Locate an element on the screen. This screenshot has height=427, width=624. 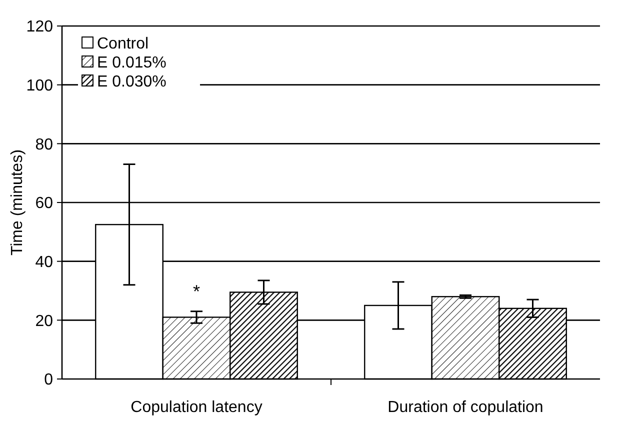
legend-label: E 0.030% is located at coordinates (131, 82).